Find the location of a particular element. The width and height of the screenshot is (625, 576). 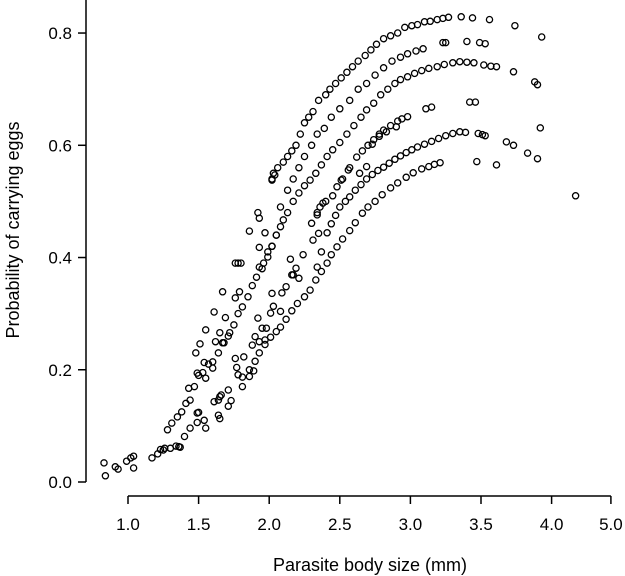

x-tick-label: 2.0 is located at coordinates (269, 524).